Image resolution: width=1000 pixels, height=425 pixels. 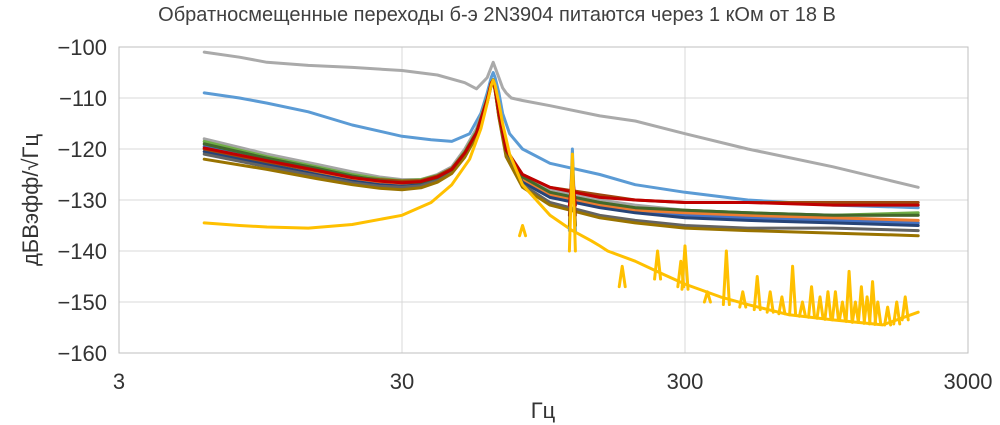 I want to click on y-axis-label: дБВэфф/√Гц, so click(x=30, y=200).